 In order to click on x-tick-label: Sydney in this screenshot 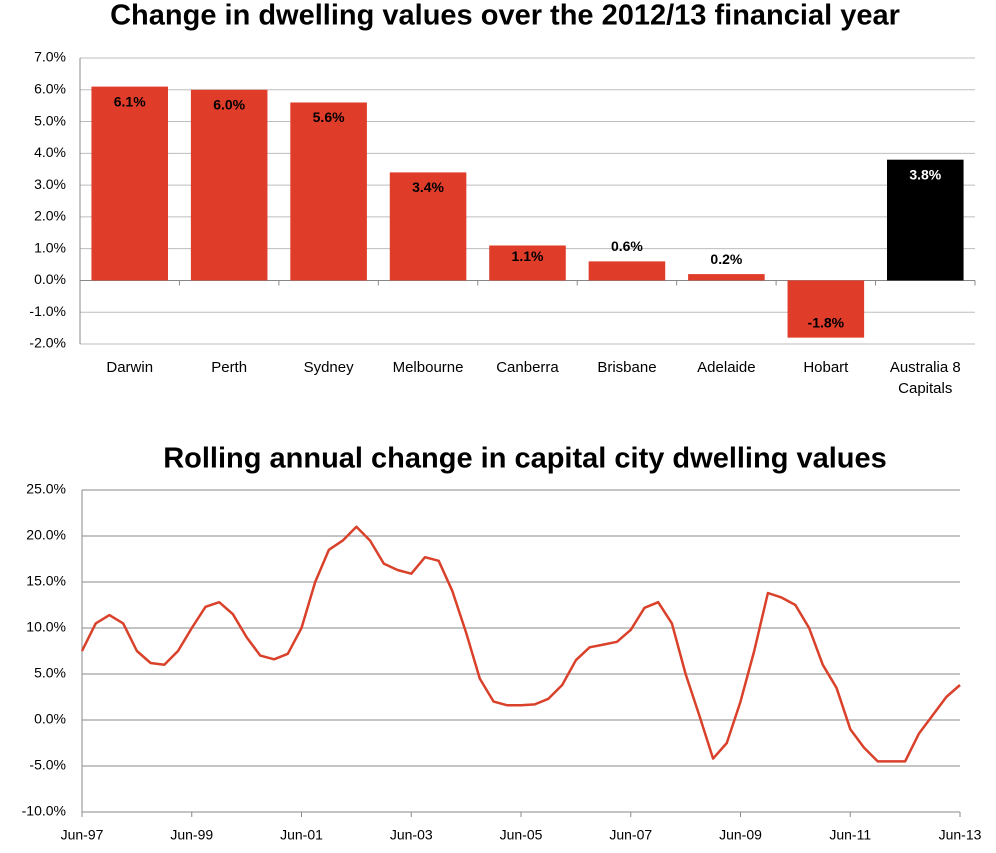, I will do `click(328, 367)`.